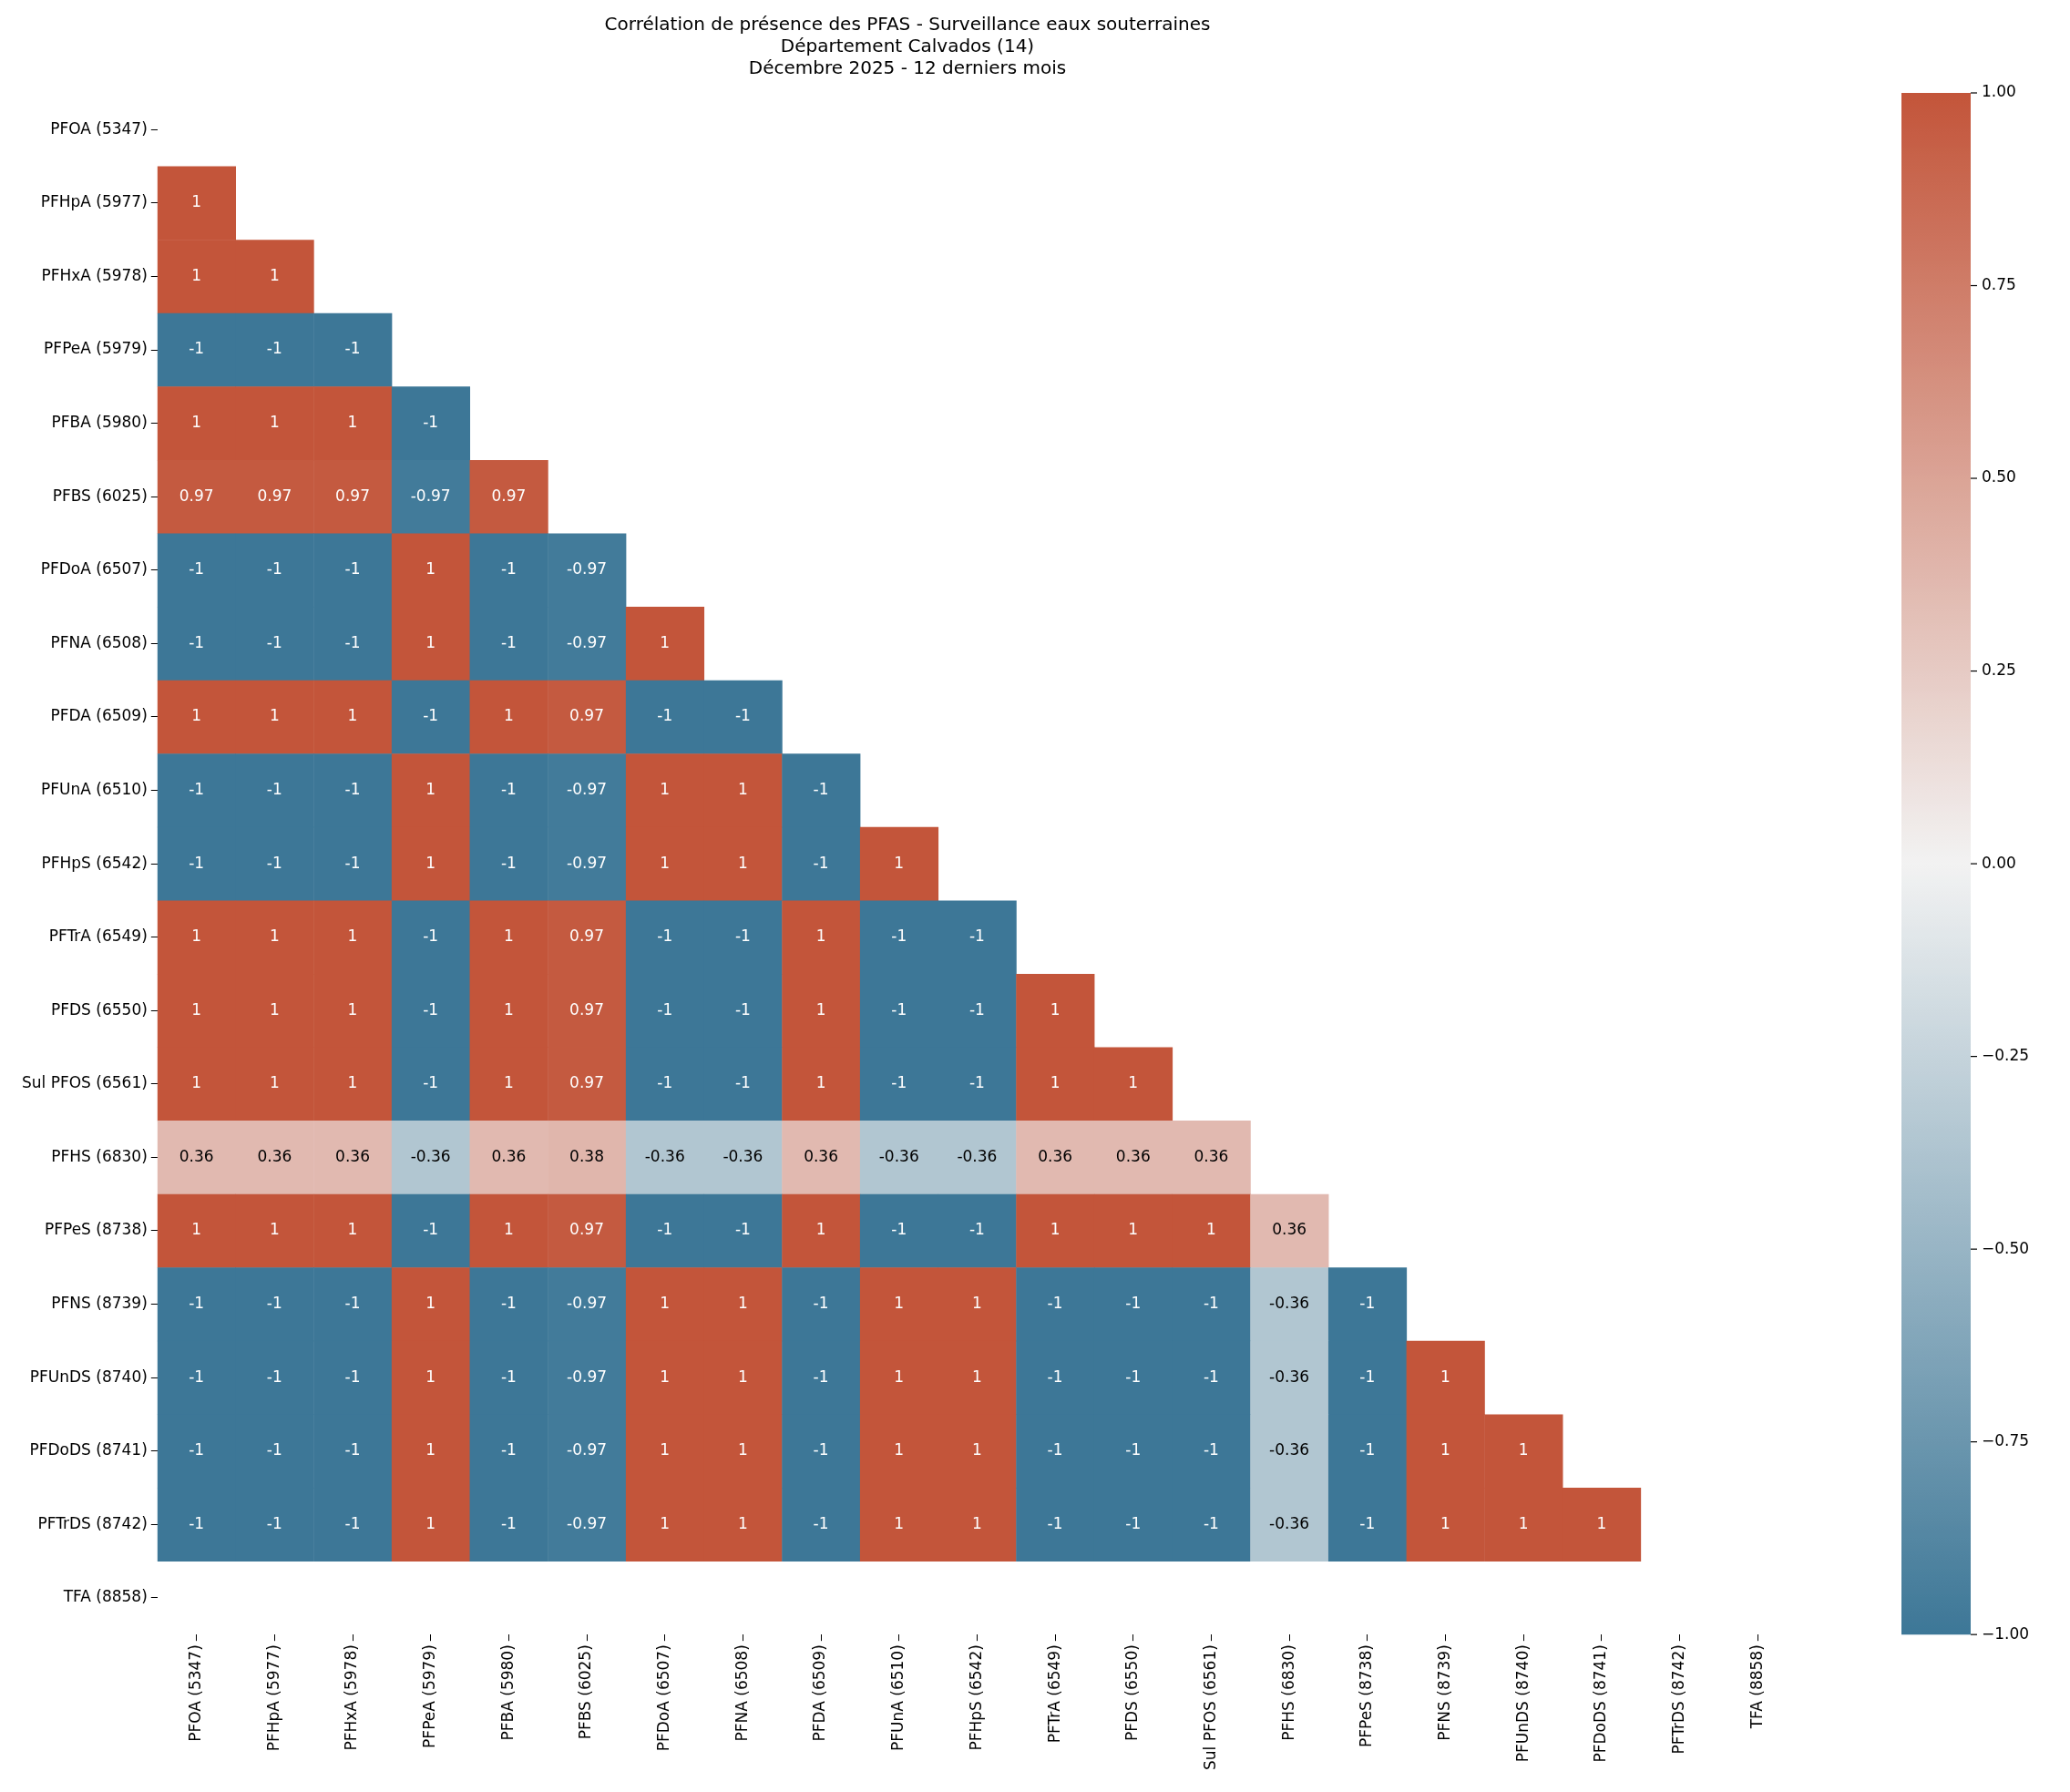 The image size is (2070, 1792). What do you see at coordinates (2006, 1440) in the screenshot?
I see `color-bar-label: −0.75` at bounding box center [2006, 1440].